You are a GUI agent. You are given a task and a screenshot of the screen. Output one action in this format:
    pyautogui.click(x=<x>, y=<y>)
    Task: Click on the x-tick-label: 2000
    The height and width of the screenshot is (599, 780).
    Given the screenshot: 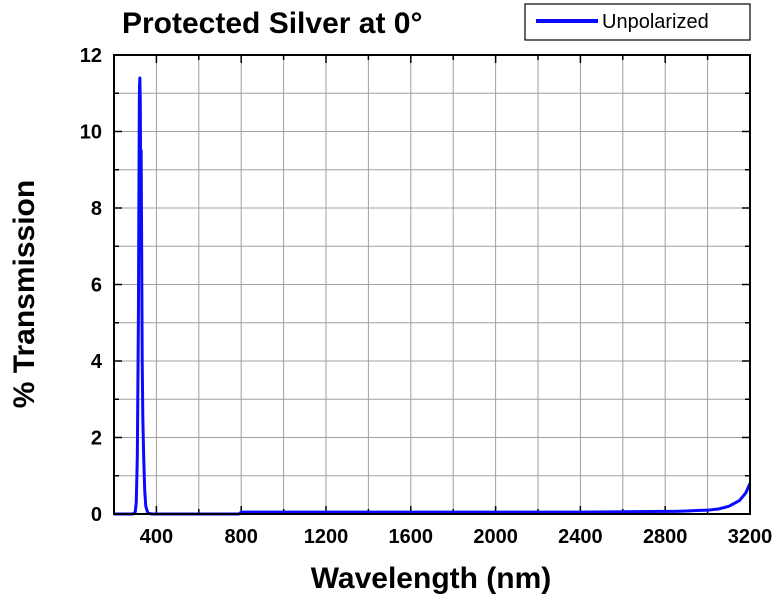 What is the action you would take?
    pyautogui.click(x=495, y=537)
    